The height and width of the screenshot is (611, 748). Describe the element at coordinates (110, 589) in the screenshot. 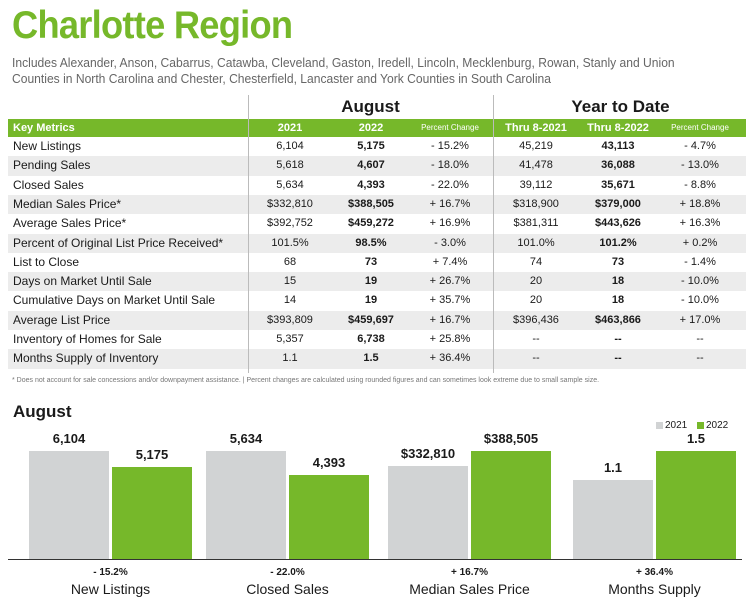

I see `category-label: New Listings` at that location.